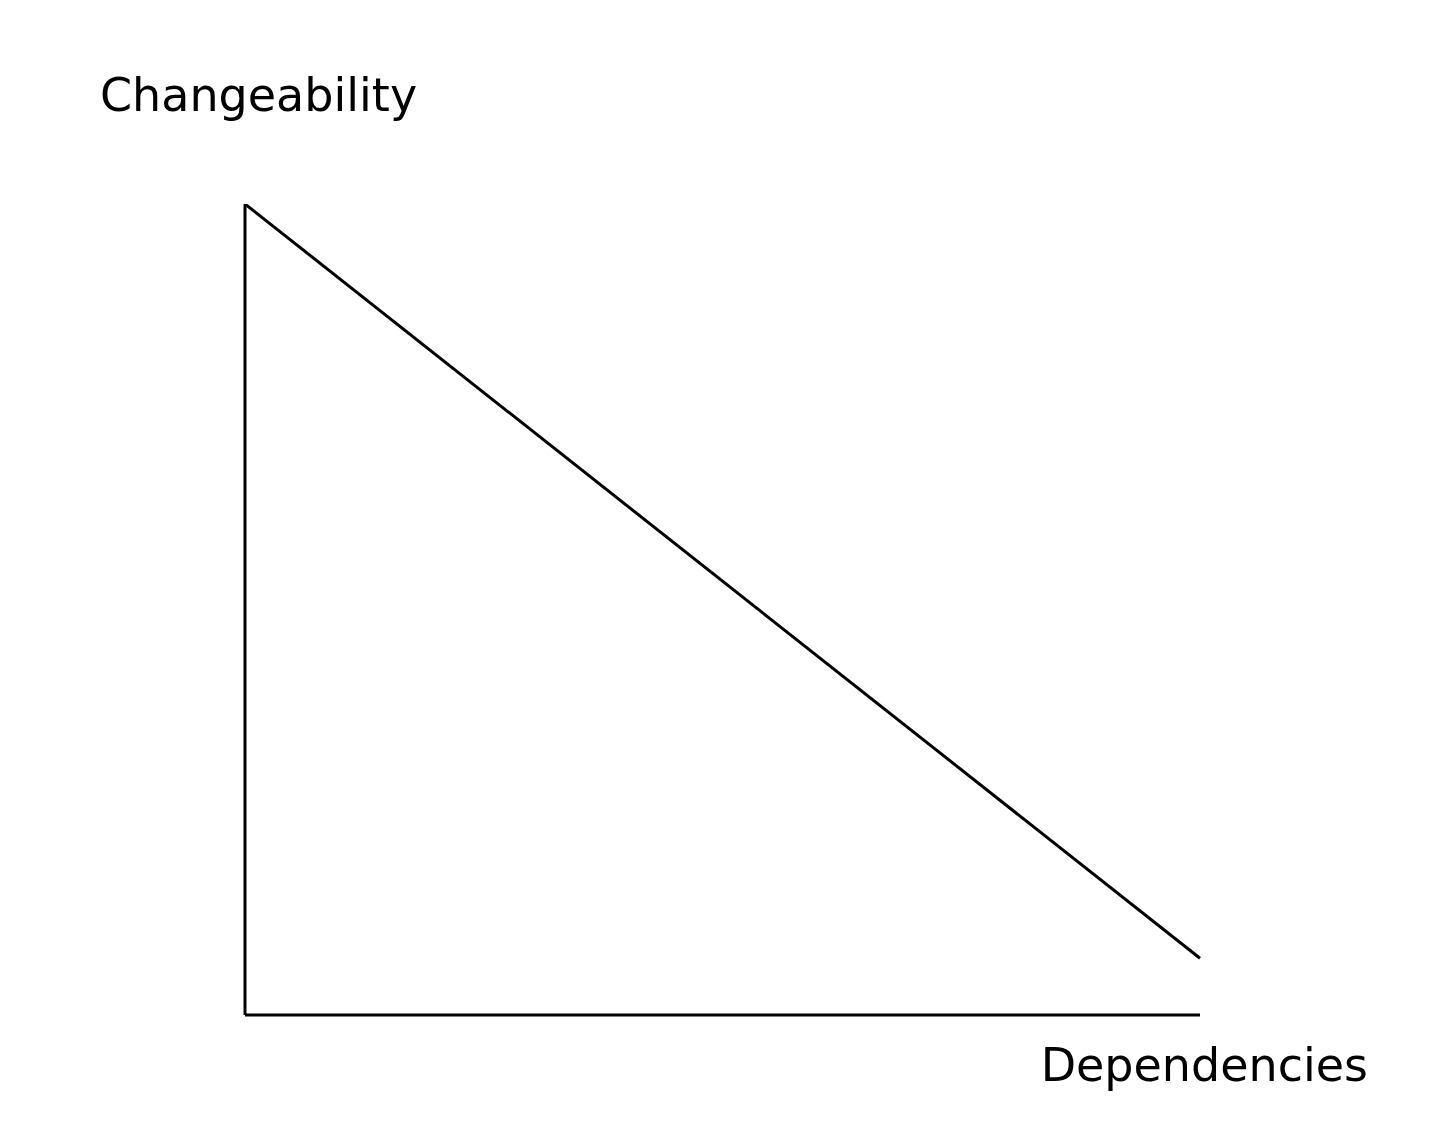  I want to click on y-axis-title: Changeability, so click(259, 95).